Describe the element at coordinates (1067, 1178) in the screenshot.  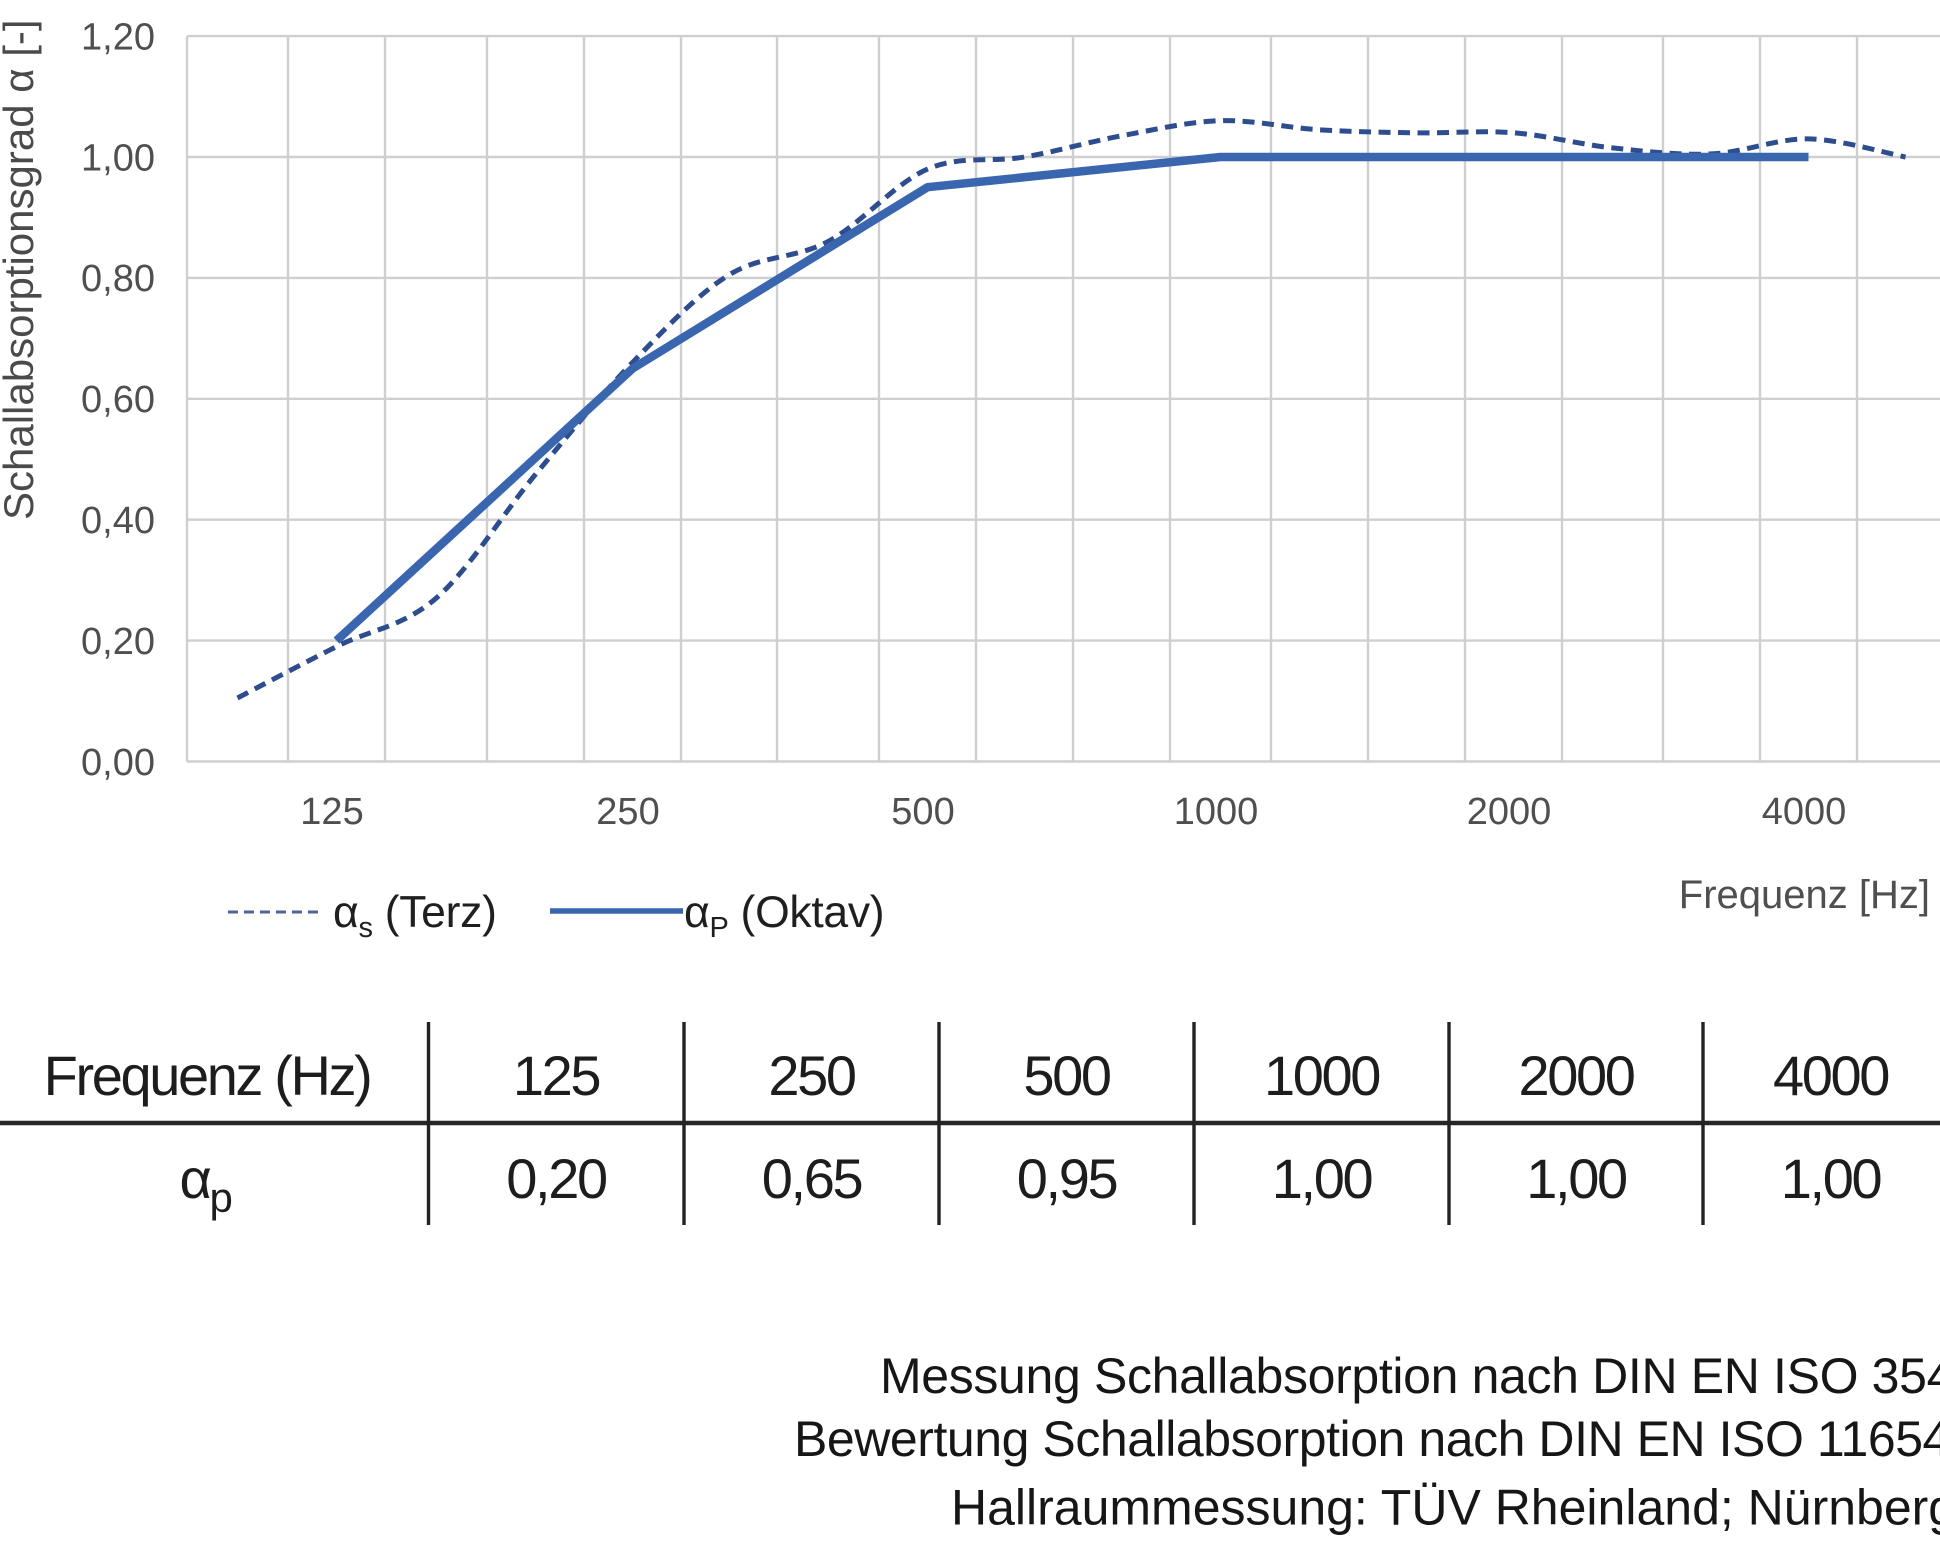
I see `svg-text: 0,95` at that location.